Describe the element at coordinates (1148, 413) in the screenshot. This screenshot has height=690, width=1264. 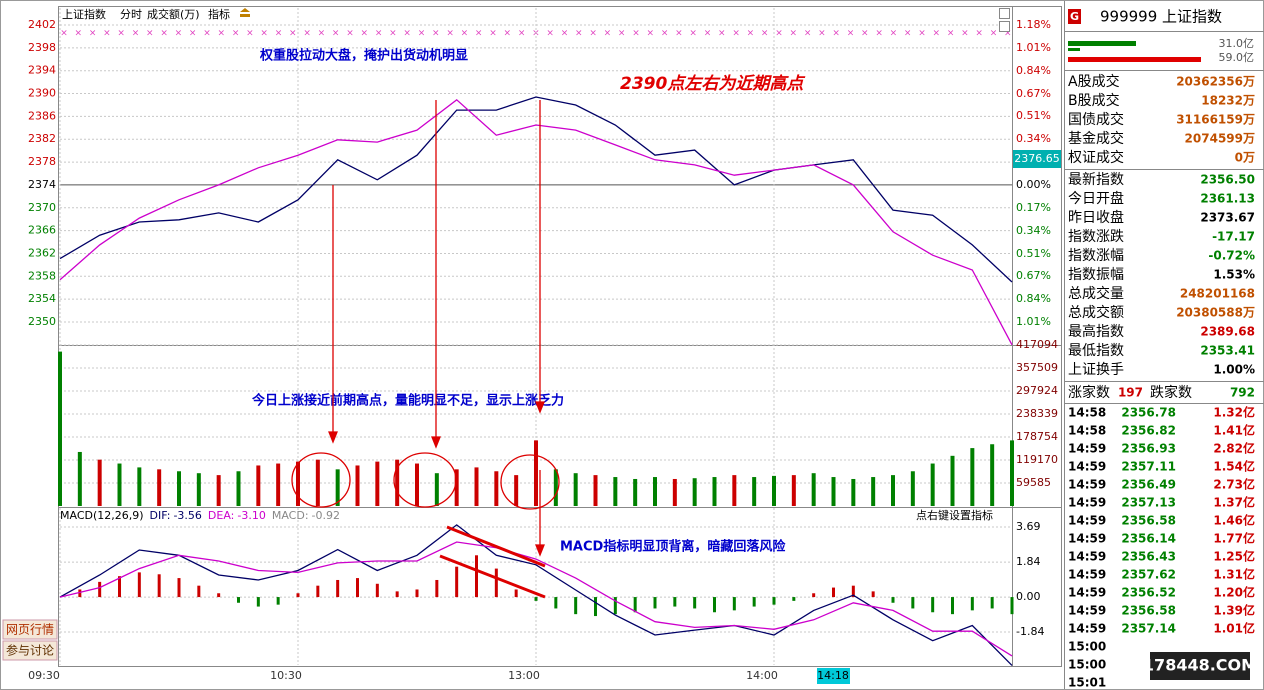
I see `trade-price: 2356.78` at that location.